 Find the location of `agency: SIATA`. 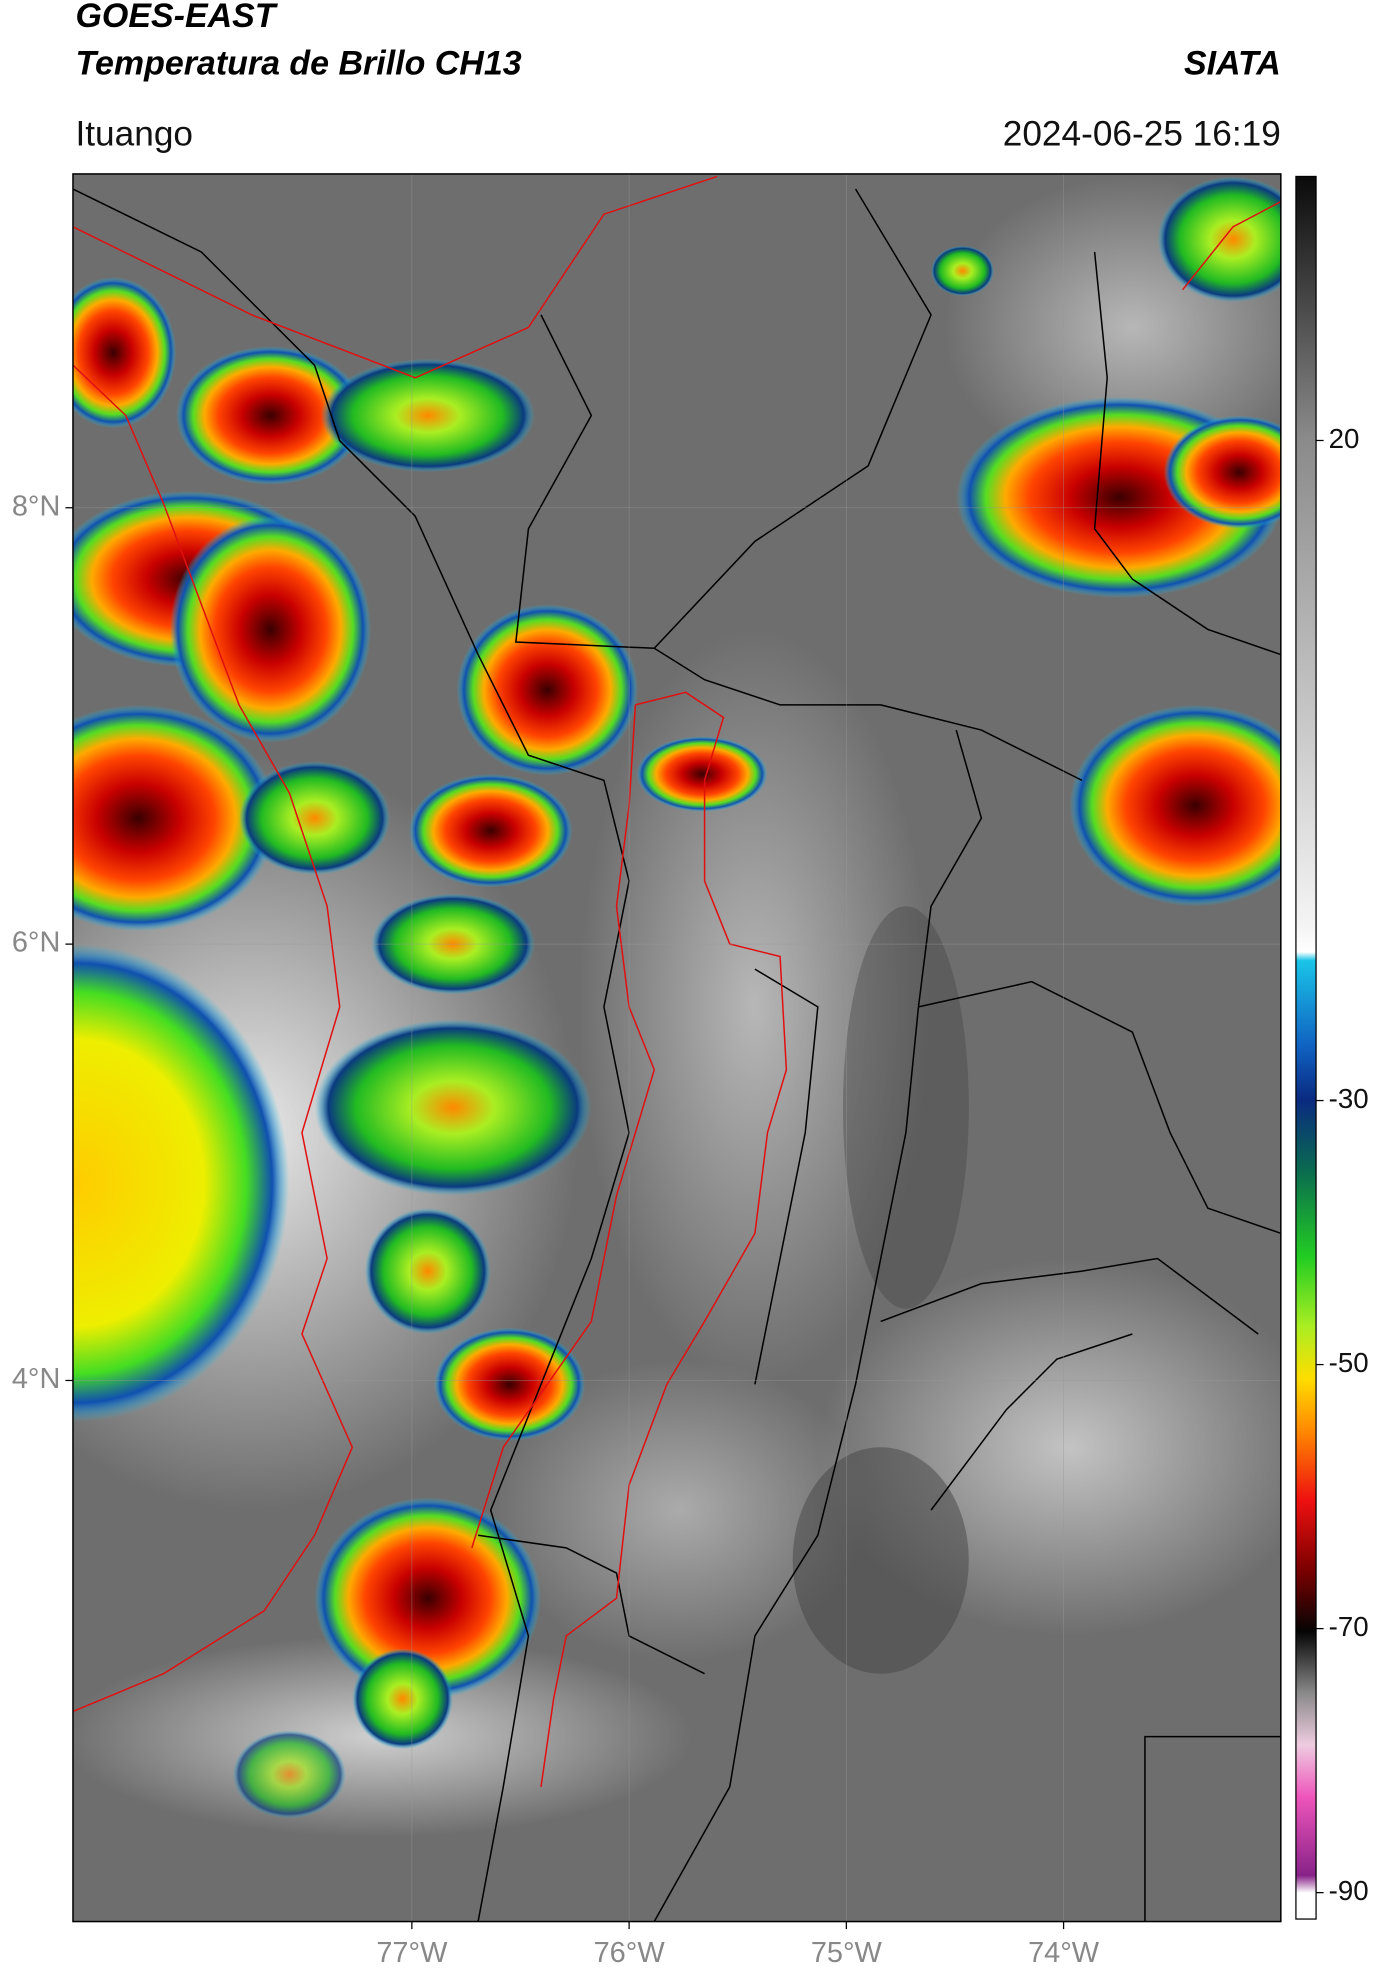

agency: SIATA is located at coordinates (1232, 64).